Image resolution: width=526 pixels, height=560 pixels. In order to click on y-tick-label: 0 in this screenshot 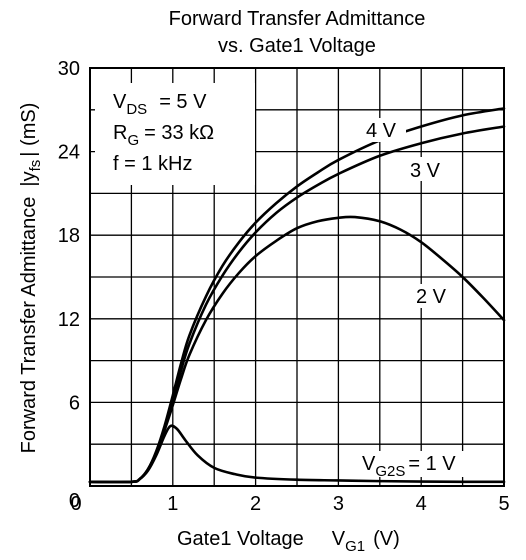, I will do `click(74, 501)`.